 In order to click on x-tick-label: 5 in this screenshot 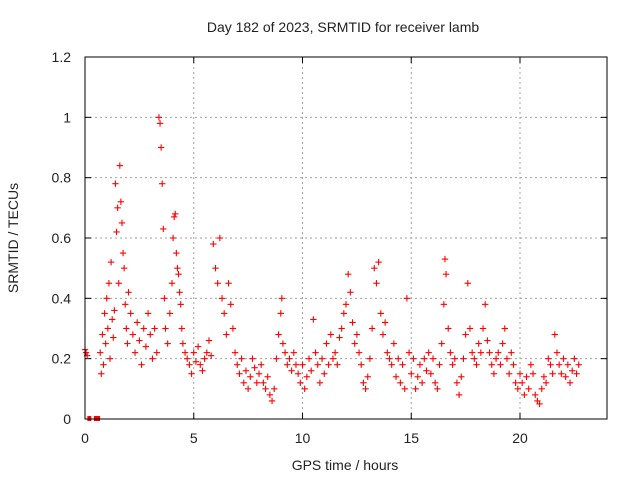, I will do `click(194, 438)`.